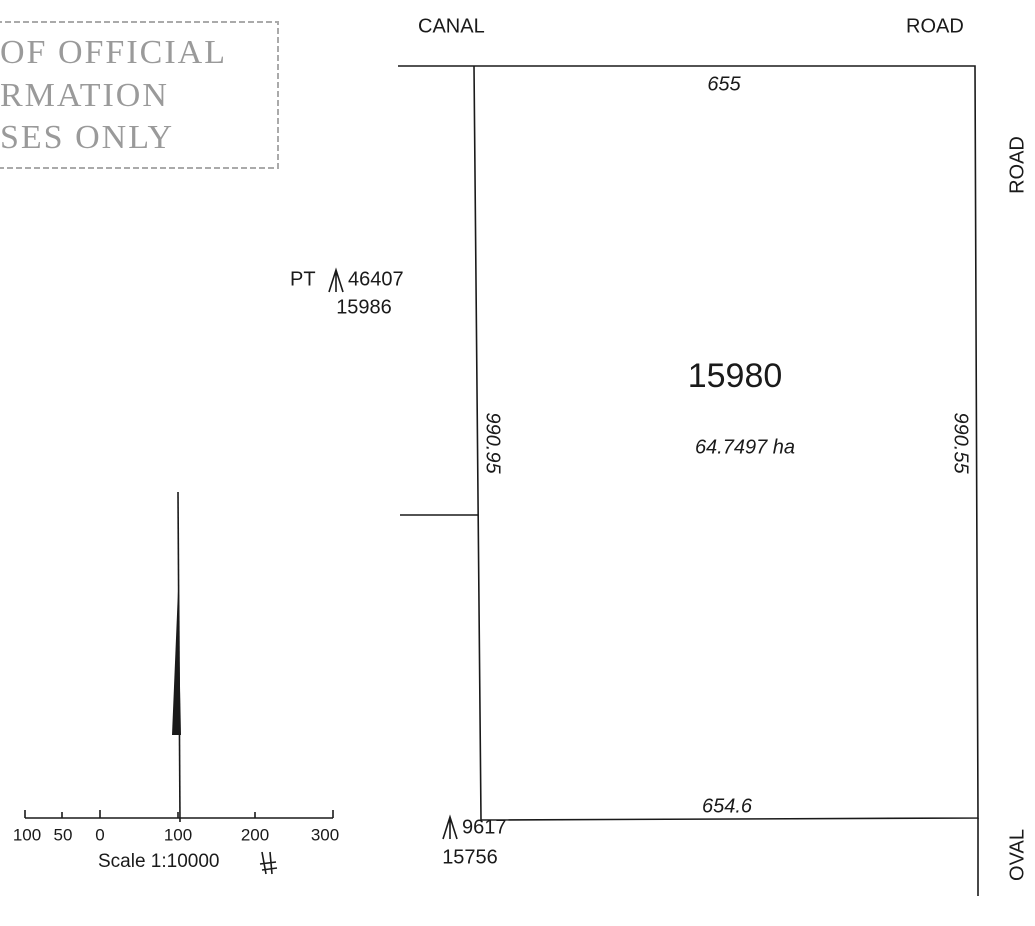 The width and height of the screenshot is (1035, 926). Describe the element at coordinates (255, 834) in the screenshot. I see `scale-label: 200` at that location.